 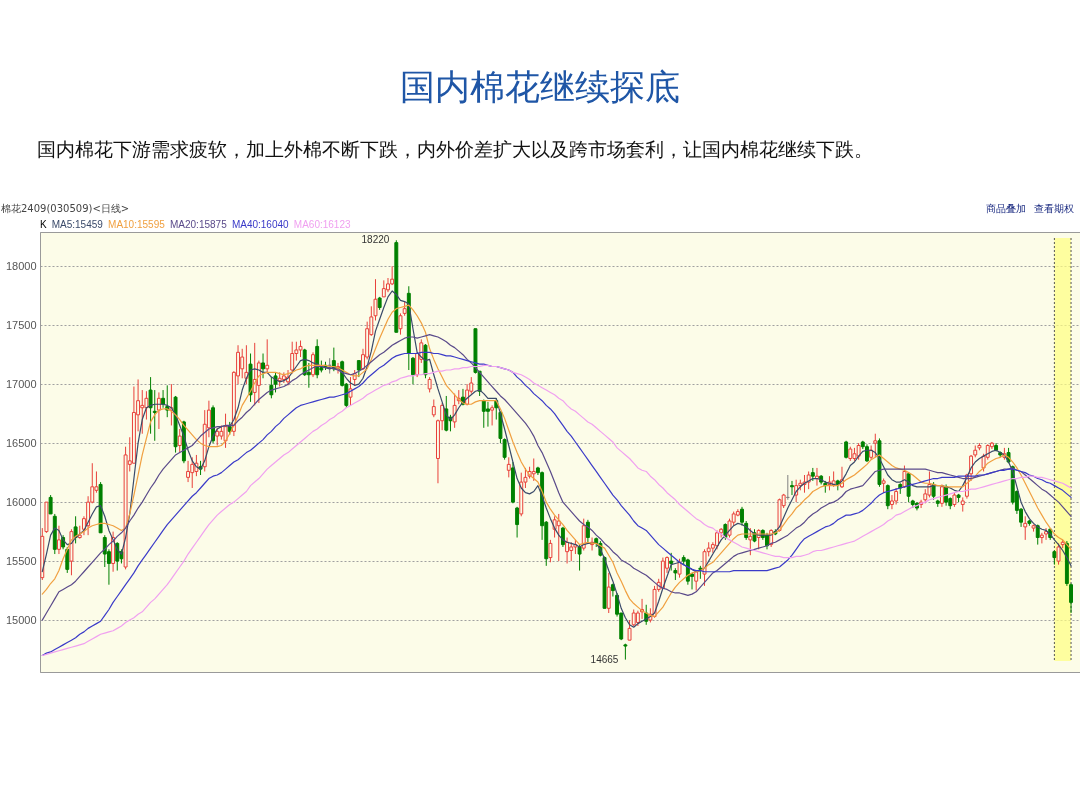 I want to click on text: 棉花2409(030509)<日线>, so click(x=65, y=208).